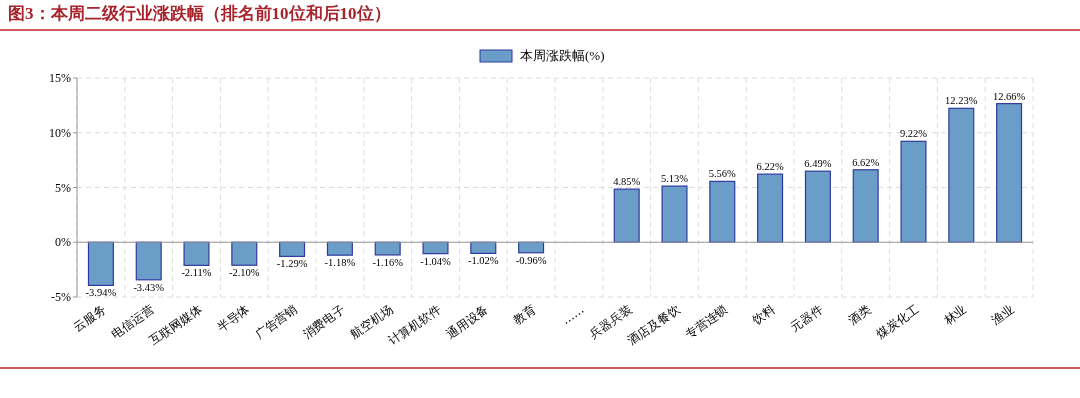 The image size is (1080, 398). I want to click on data-label: -3.94%, so click(101, 293).